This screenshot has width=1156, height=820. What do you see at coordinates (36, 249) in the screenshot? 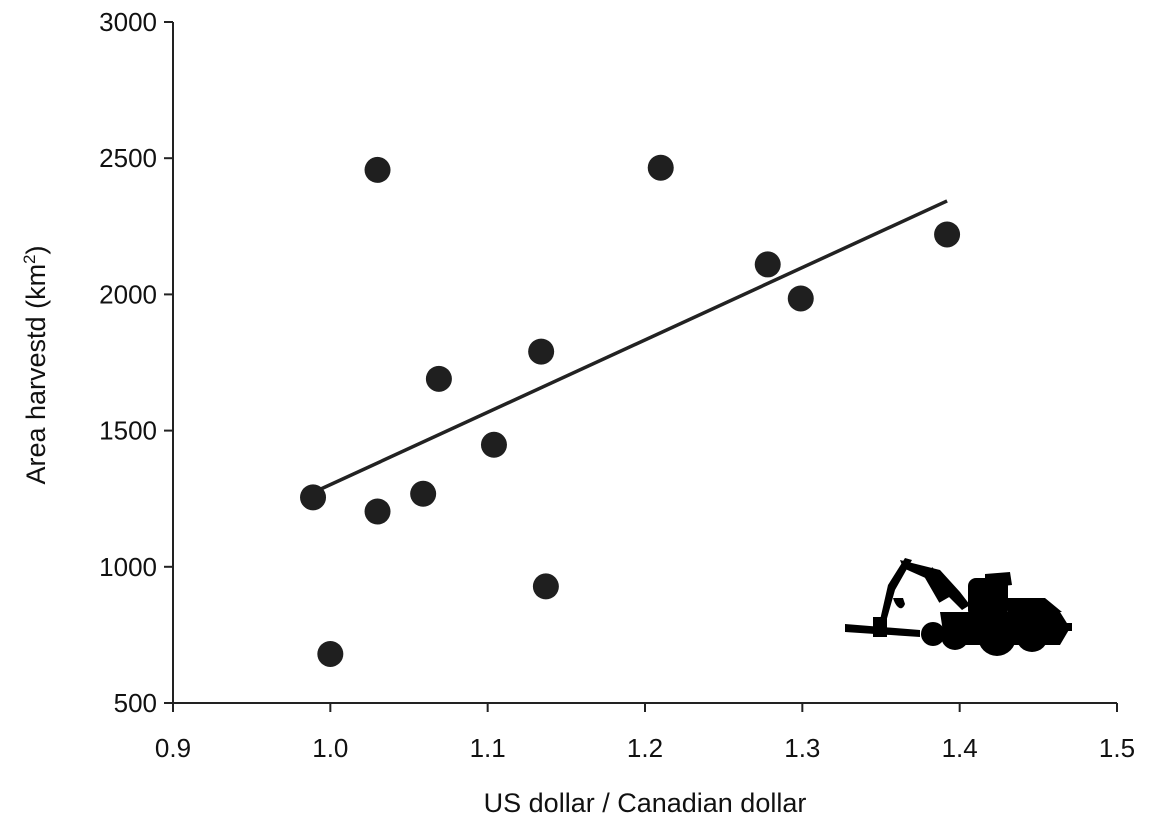
I see `y-axis-title-close: )` at bounding box center [36, 249].